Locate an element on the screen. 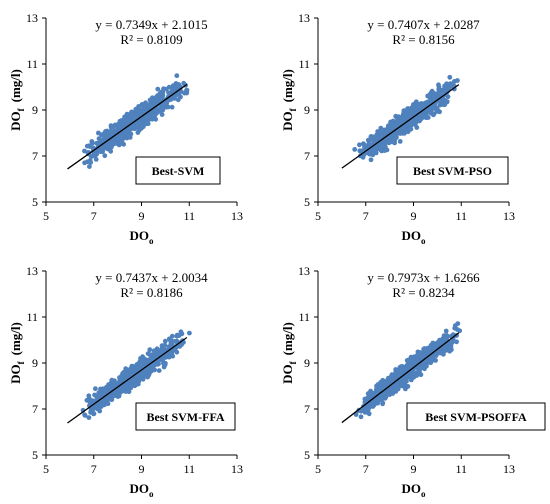 The width and height of the screenshot is (550, 504). y-tick-label: 13 is located at coordinates (32, 271).